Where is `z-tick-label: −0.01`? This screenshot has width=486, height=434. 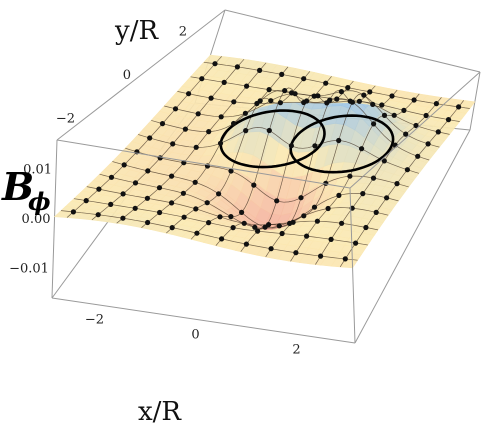
z-tick-label: −0.01 is located at coordinates (29, 268).